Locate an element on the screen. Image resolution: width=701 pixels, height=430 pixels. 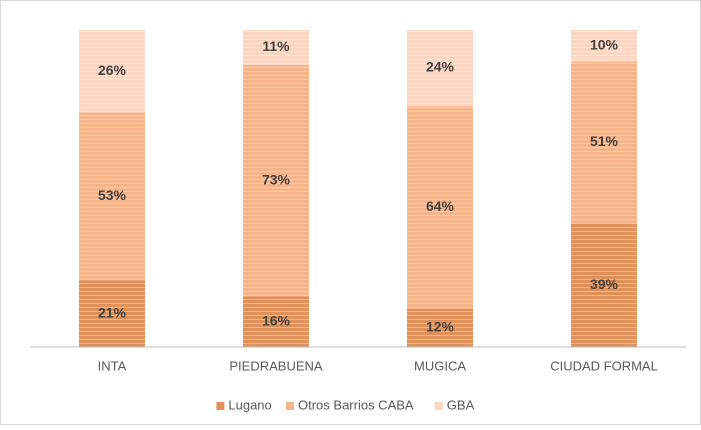
data-label: 64% is located at coordinates (440, 206).